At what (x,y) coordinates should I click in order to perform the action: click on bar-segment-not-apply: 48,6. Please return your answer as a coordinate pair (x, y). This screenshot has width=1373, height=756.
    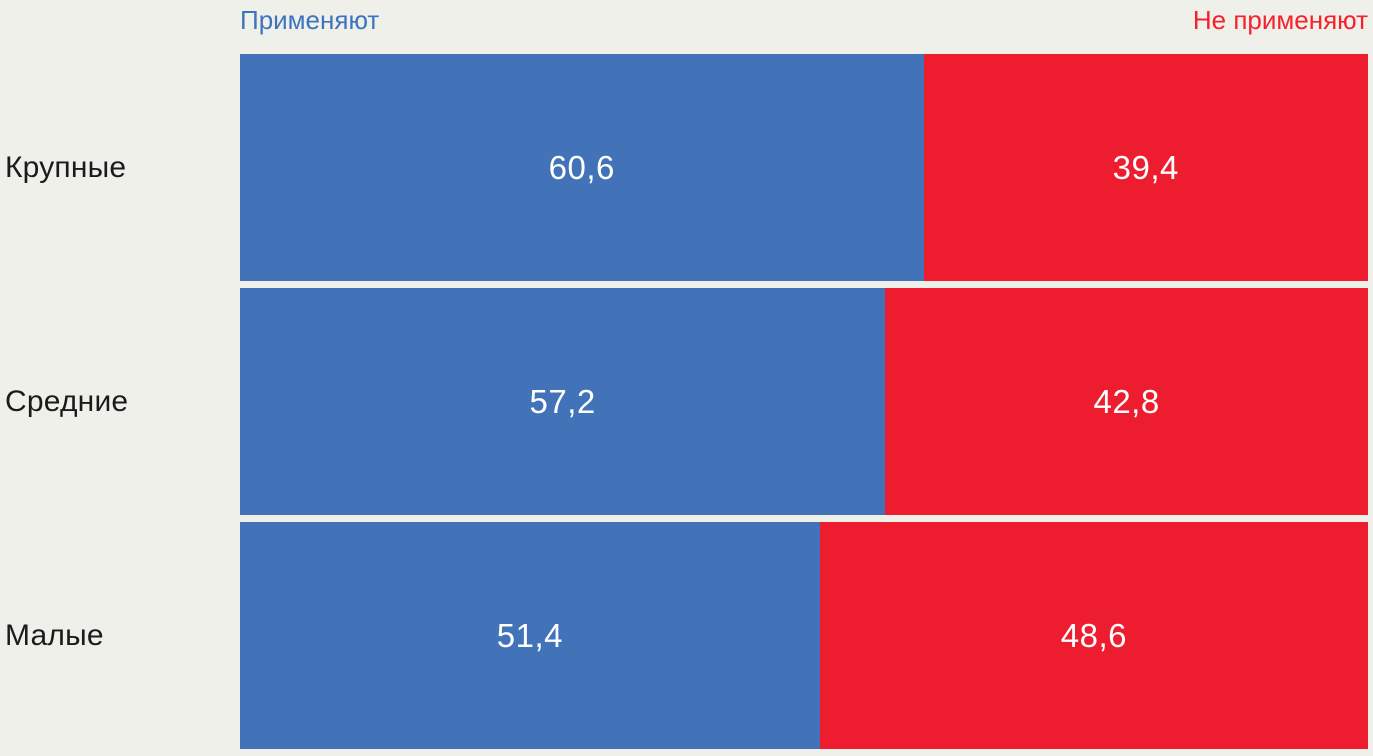
    Looking at the image, I should click on (1093, 635).